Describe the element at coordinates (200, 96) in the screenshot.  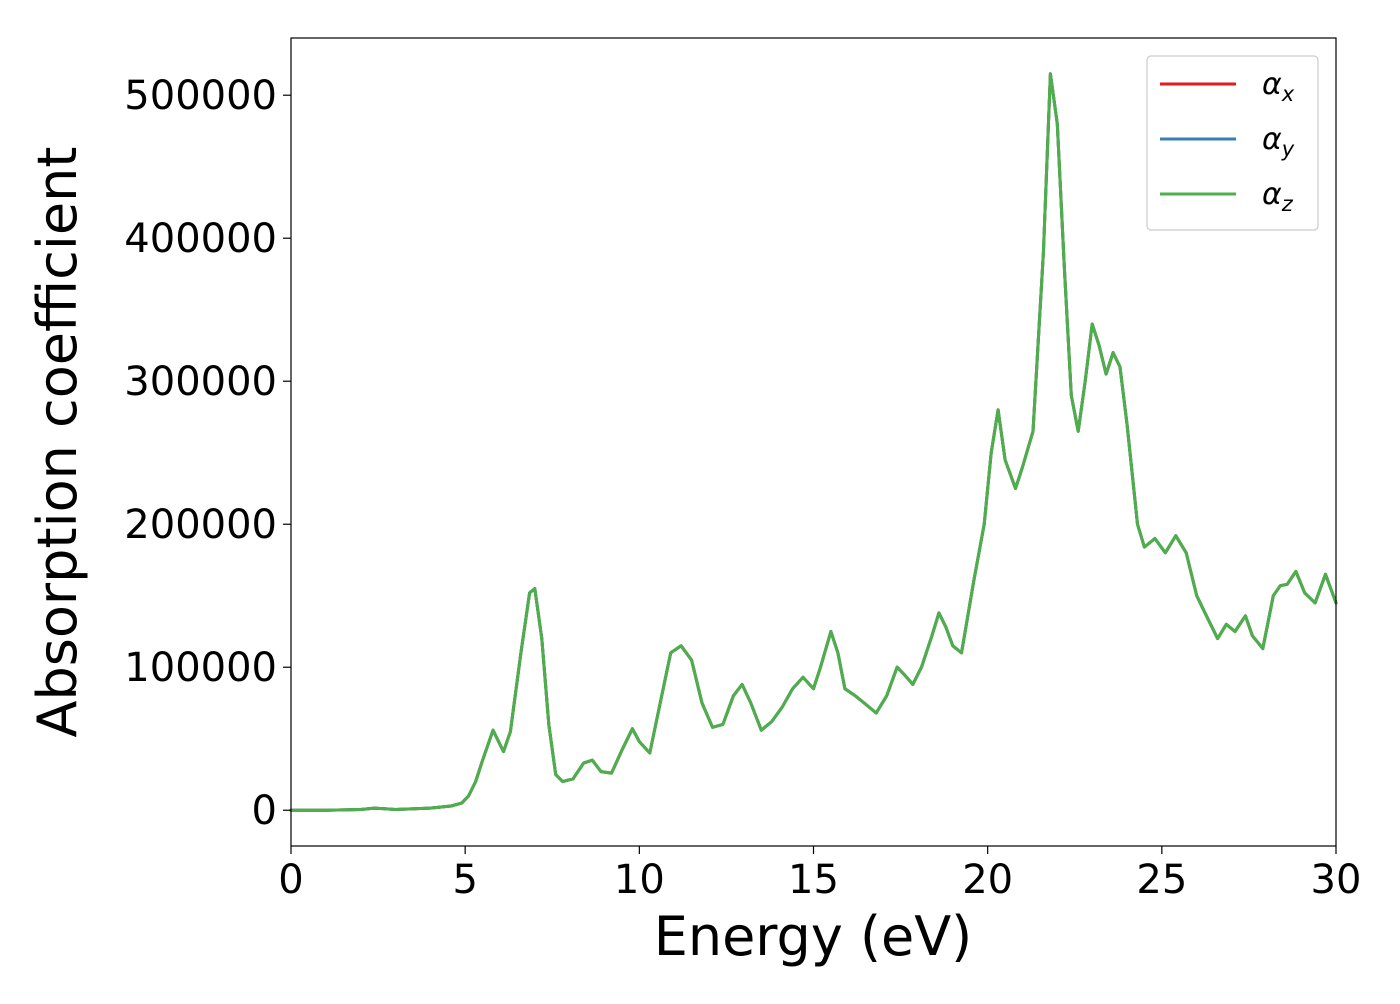
I see `y-tick-label: 500000` at that location.